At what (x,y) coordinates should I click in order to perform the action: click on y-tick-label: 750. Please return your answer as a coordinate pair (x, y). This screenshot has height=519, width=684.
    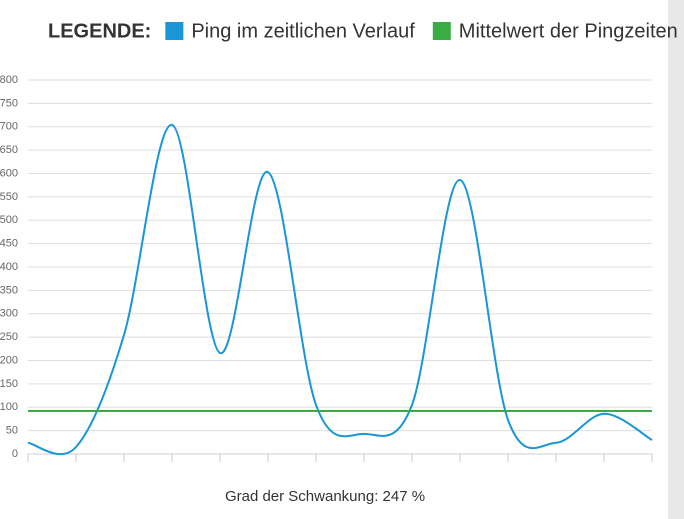
    Looking at the image, I should click on (9, 103).